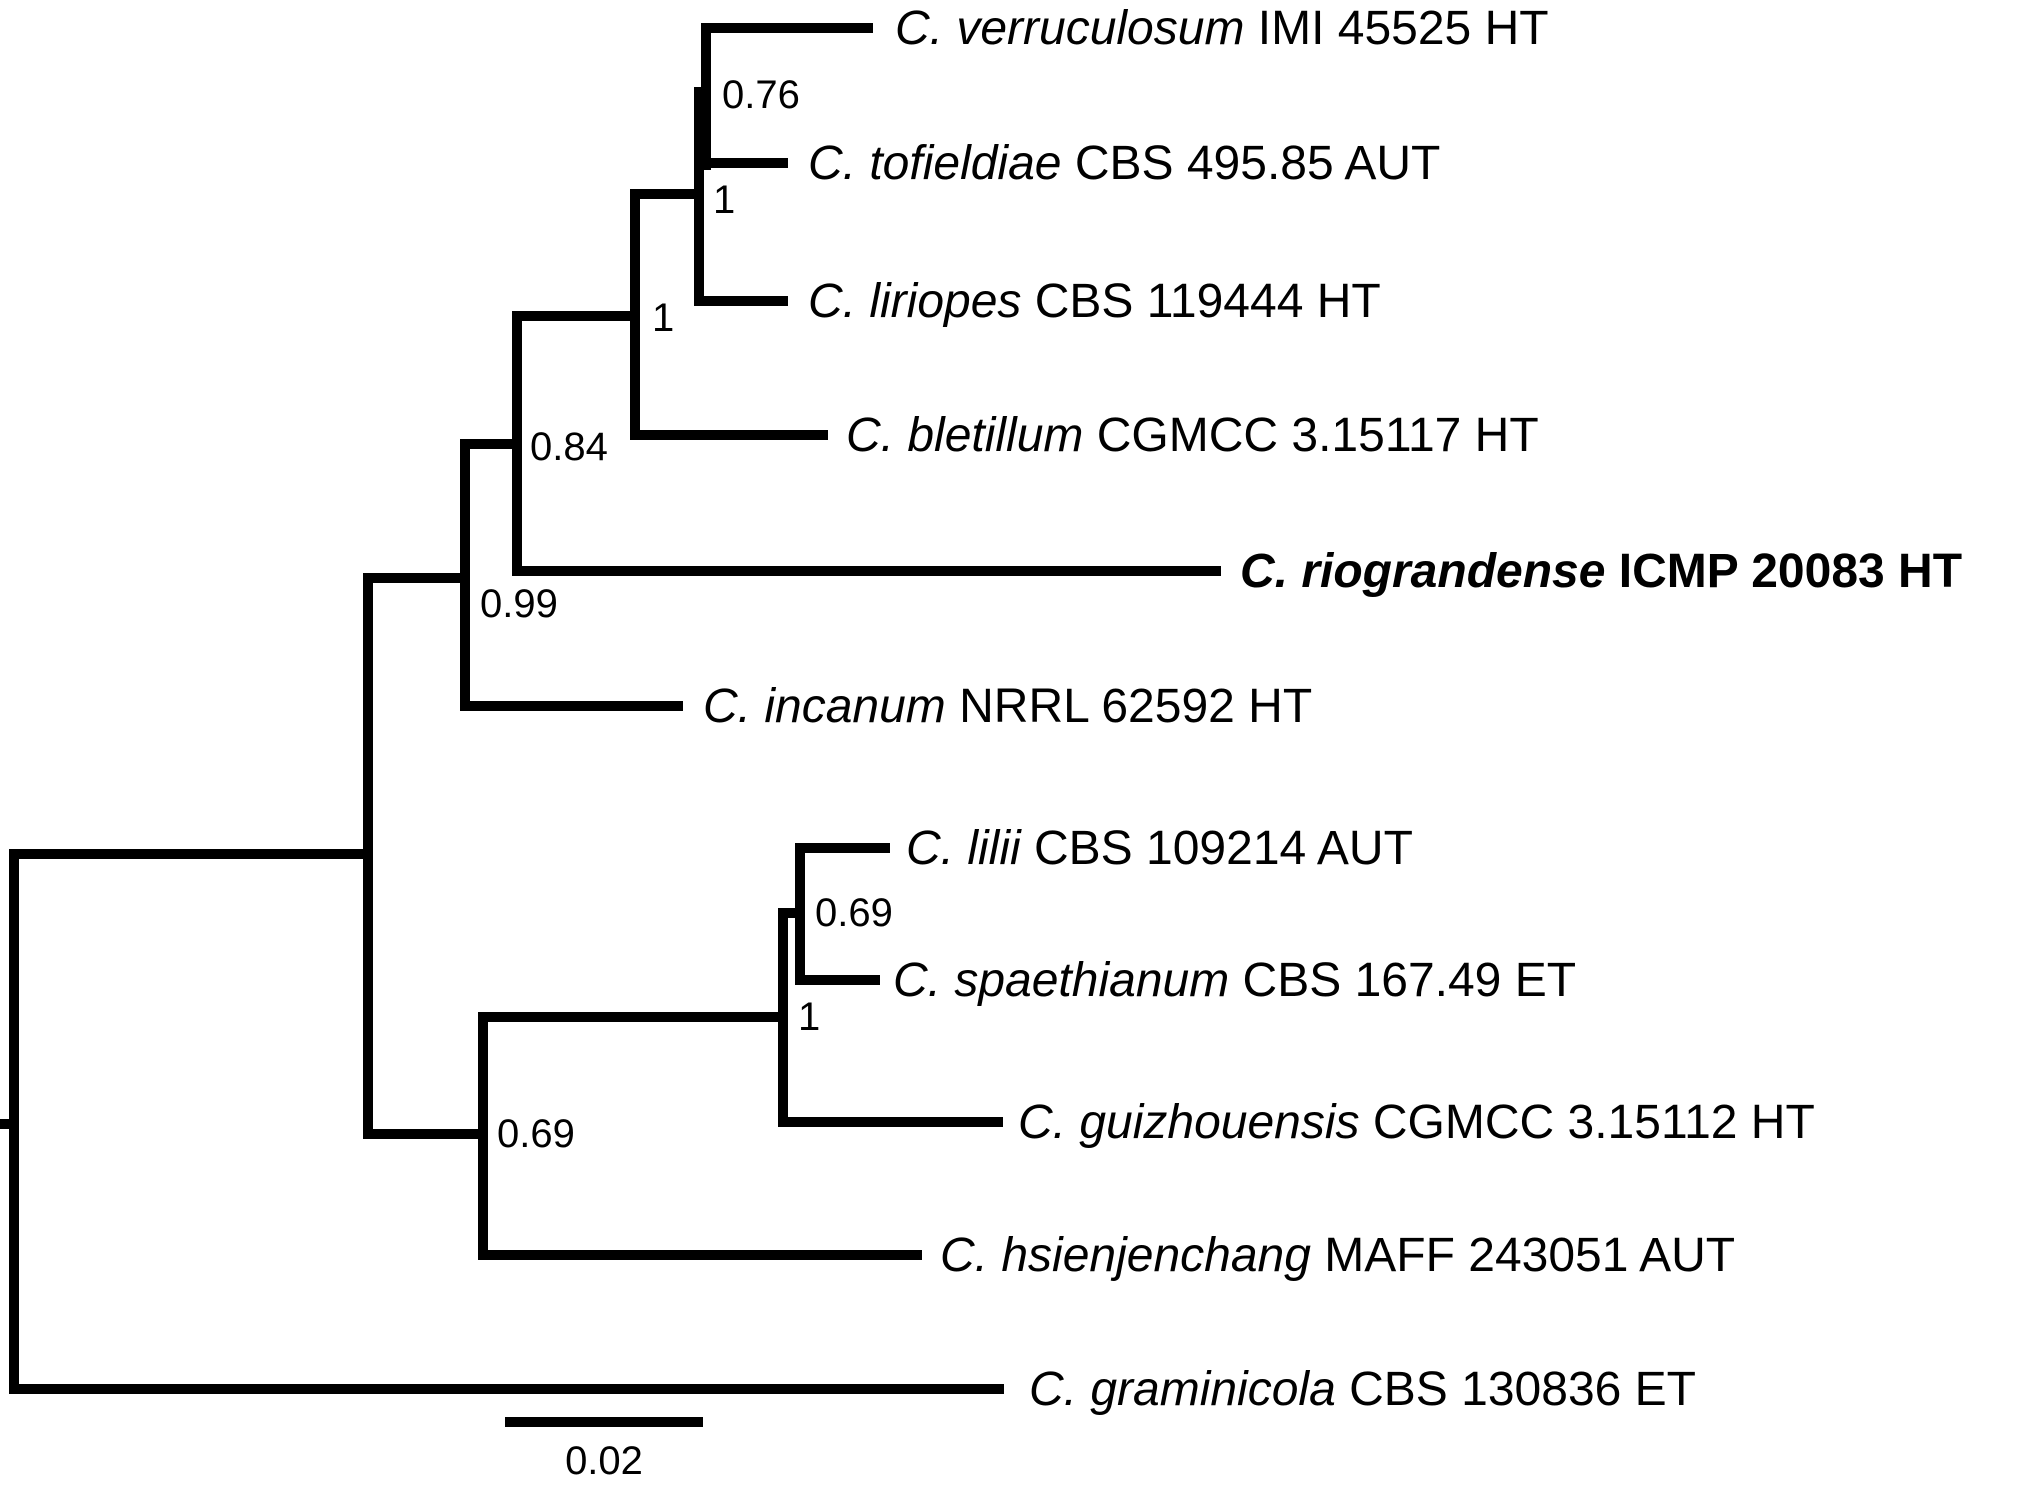  What do you see at coordinates (1234, 980) in the screenshot?
I see `taxon-label: C. spaethianum CBS 167.49 ET` at bounding box center [1234, 980].